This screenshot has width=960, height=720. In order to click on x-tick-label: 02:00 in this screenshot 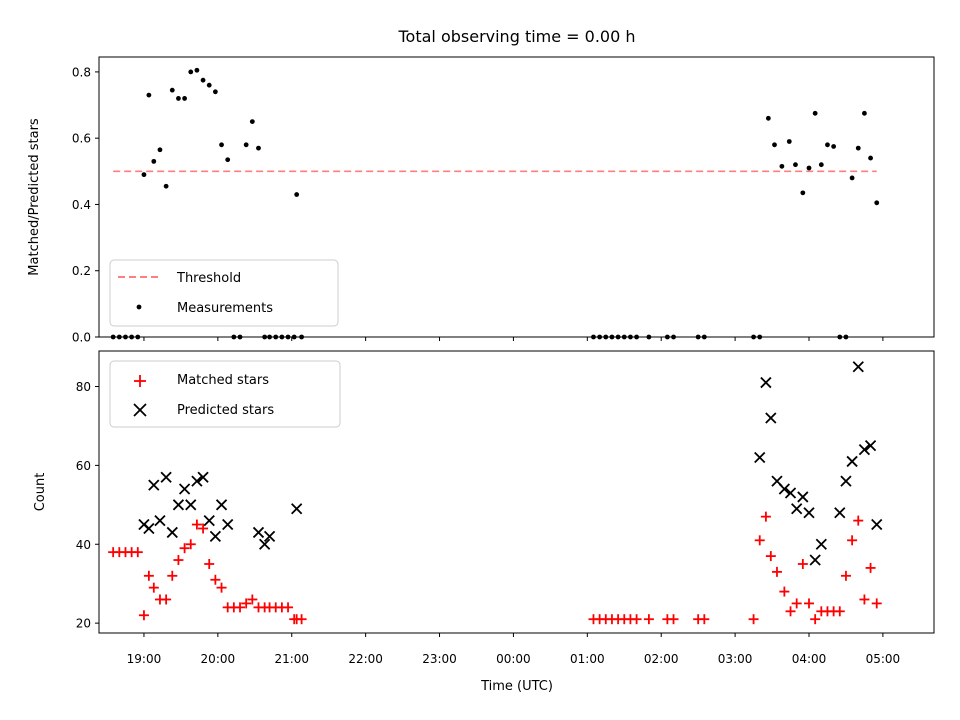, I will do `click(661, 659)`.